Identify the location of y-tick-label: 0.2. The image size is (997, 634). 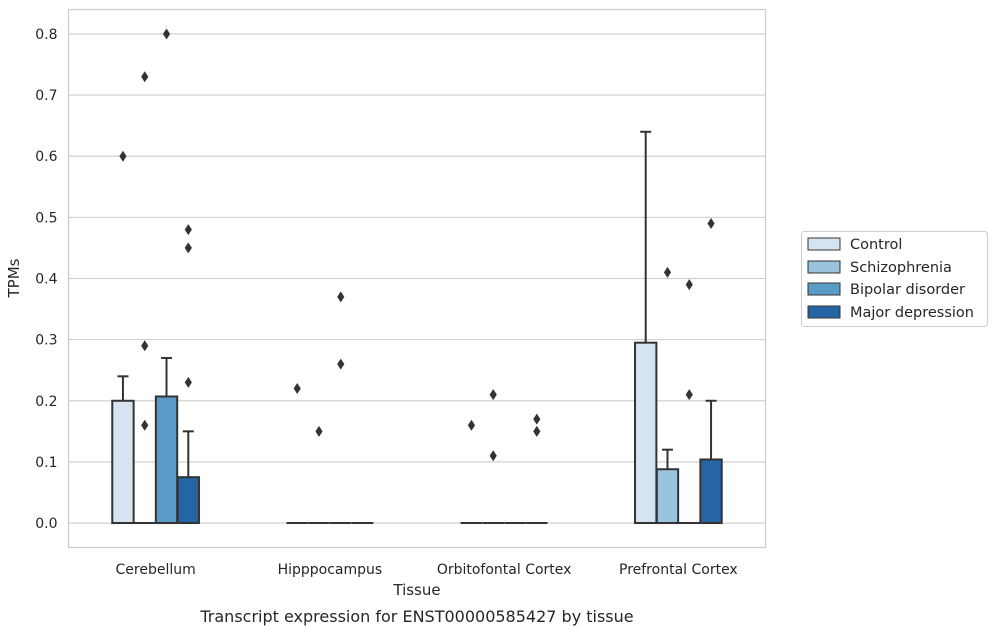
(46, 402).